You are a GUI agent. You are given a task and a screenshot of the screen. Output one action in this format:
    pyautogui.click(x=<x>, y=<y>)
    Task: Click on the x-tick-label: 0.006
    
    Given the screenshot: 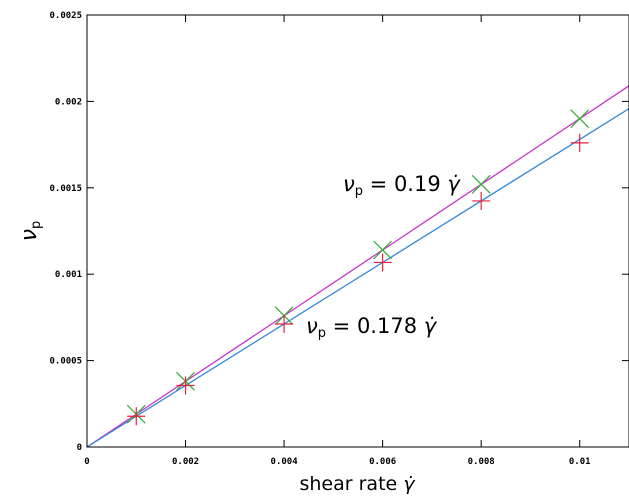 What is the action you would take?
    pyautogui.click(x=382, y=462)
    